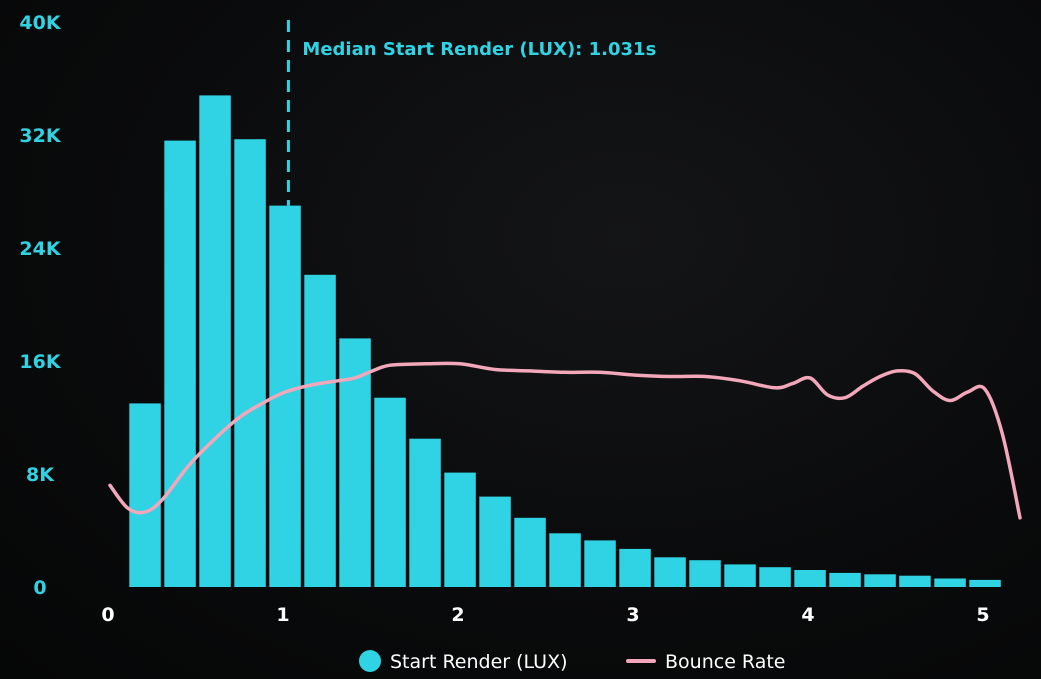 The height and width of the screenshot is (679, 1041). What do you see at coordinates (40, 23) in the screenshot?
I see `y-tick-label: 40K` at bounding box center [40, 23].